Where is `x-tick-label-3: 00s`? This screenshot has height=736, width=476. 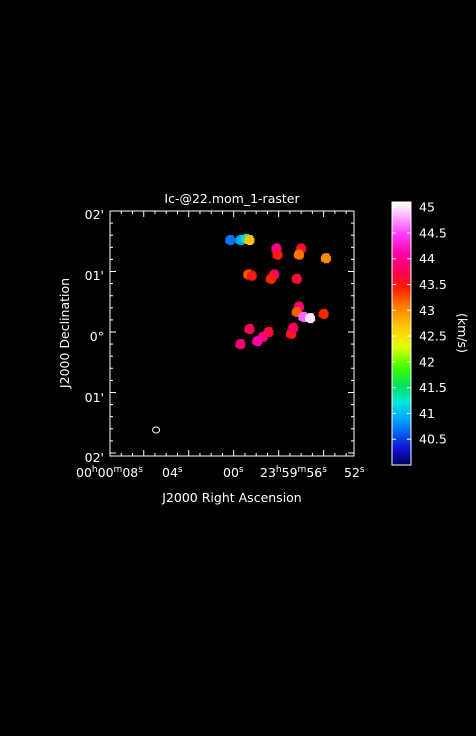
x-tick-label-3: 00s is located at coordinates (233, 472).